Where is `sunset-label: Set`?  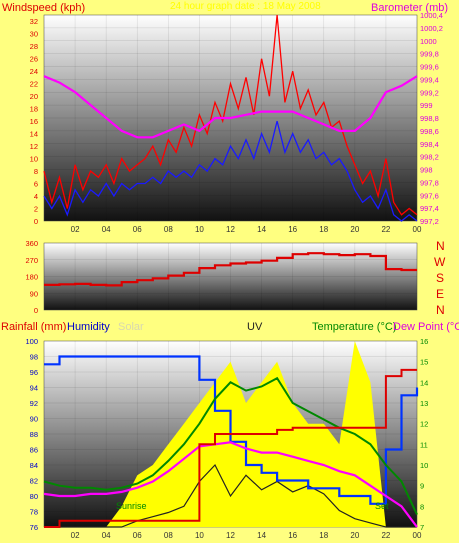 sunset-label: Set is located at coordinates (382, 506).